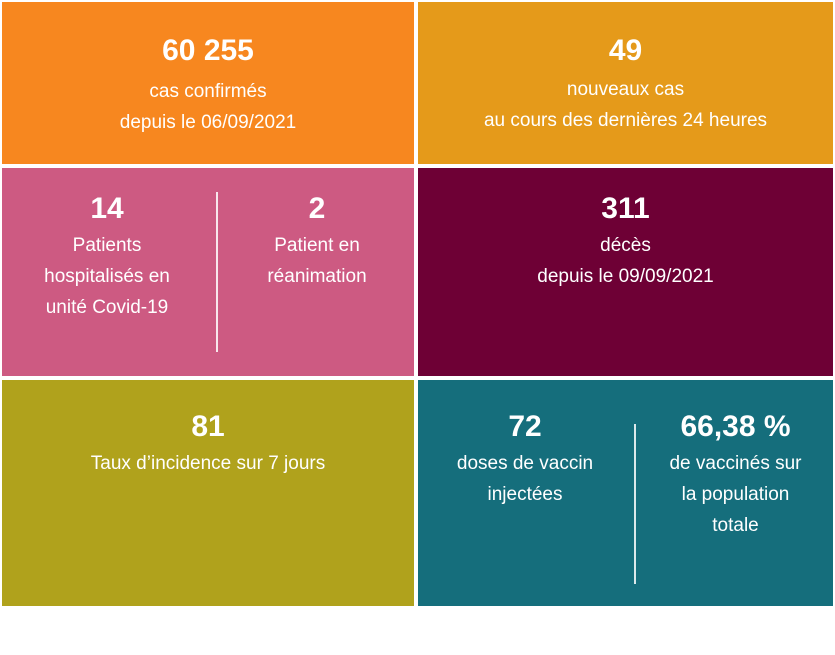 The width and height of the screenshot is (835, 655). I want to click on vaccinated-label-3: totale, so click(735, 525).